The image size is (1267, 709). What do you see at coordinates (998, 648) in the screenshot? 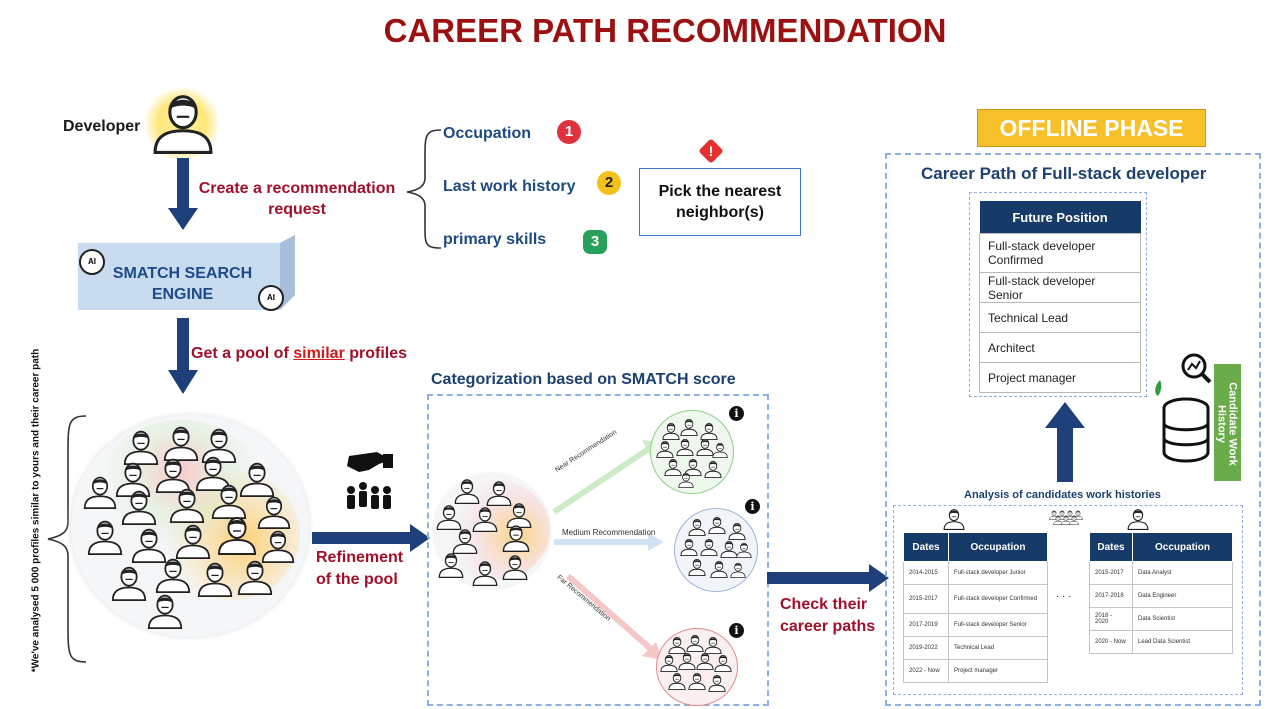
I see `cell-occupation: Technical Lead` at bounding box center [998, 648].